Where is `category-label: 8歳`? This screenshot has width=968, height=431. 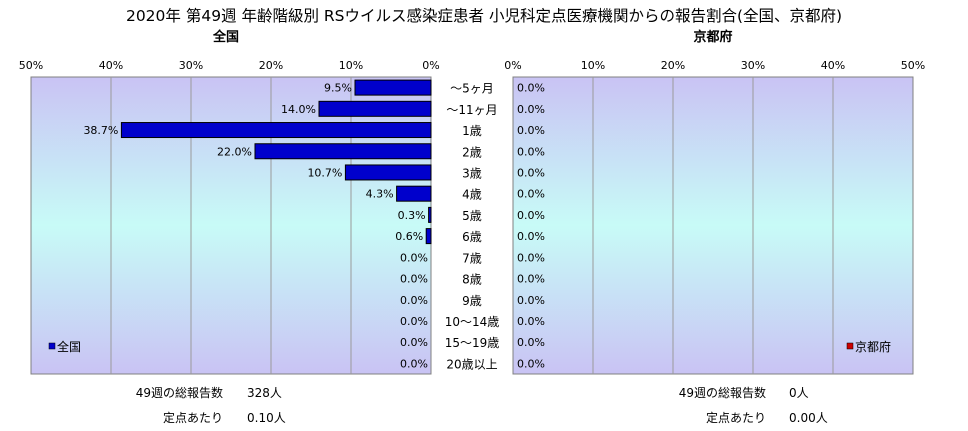
category-label: 8歳 is located at coordinates (472, 280).